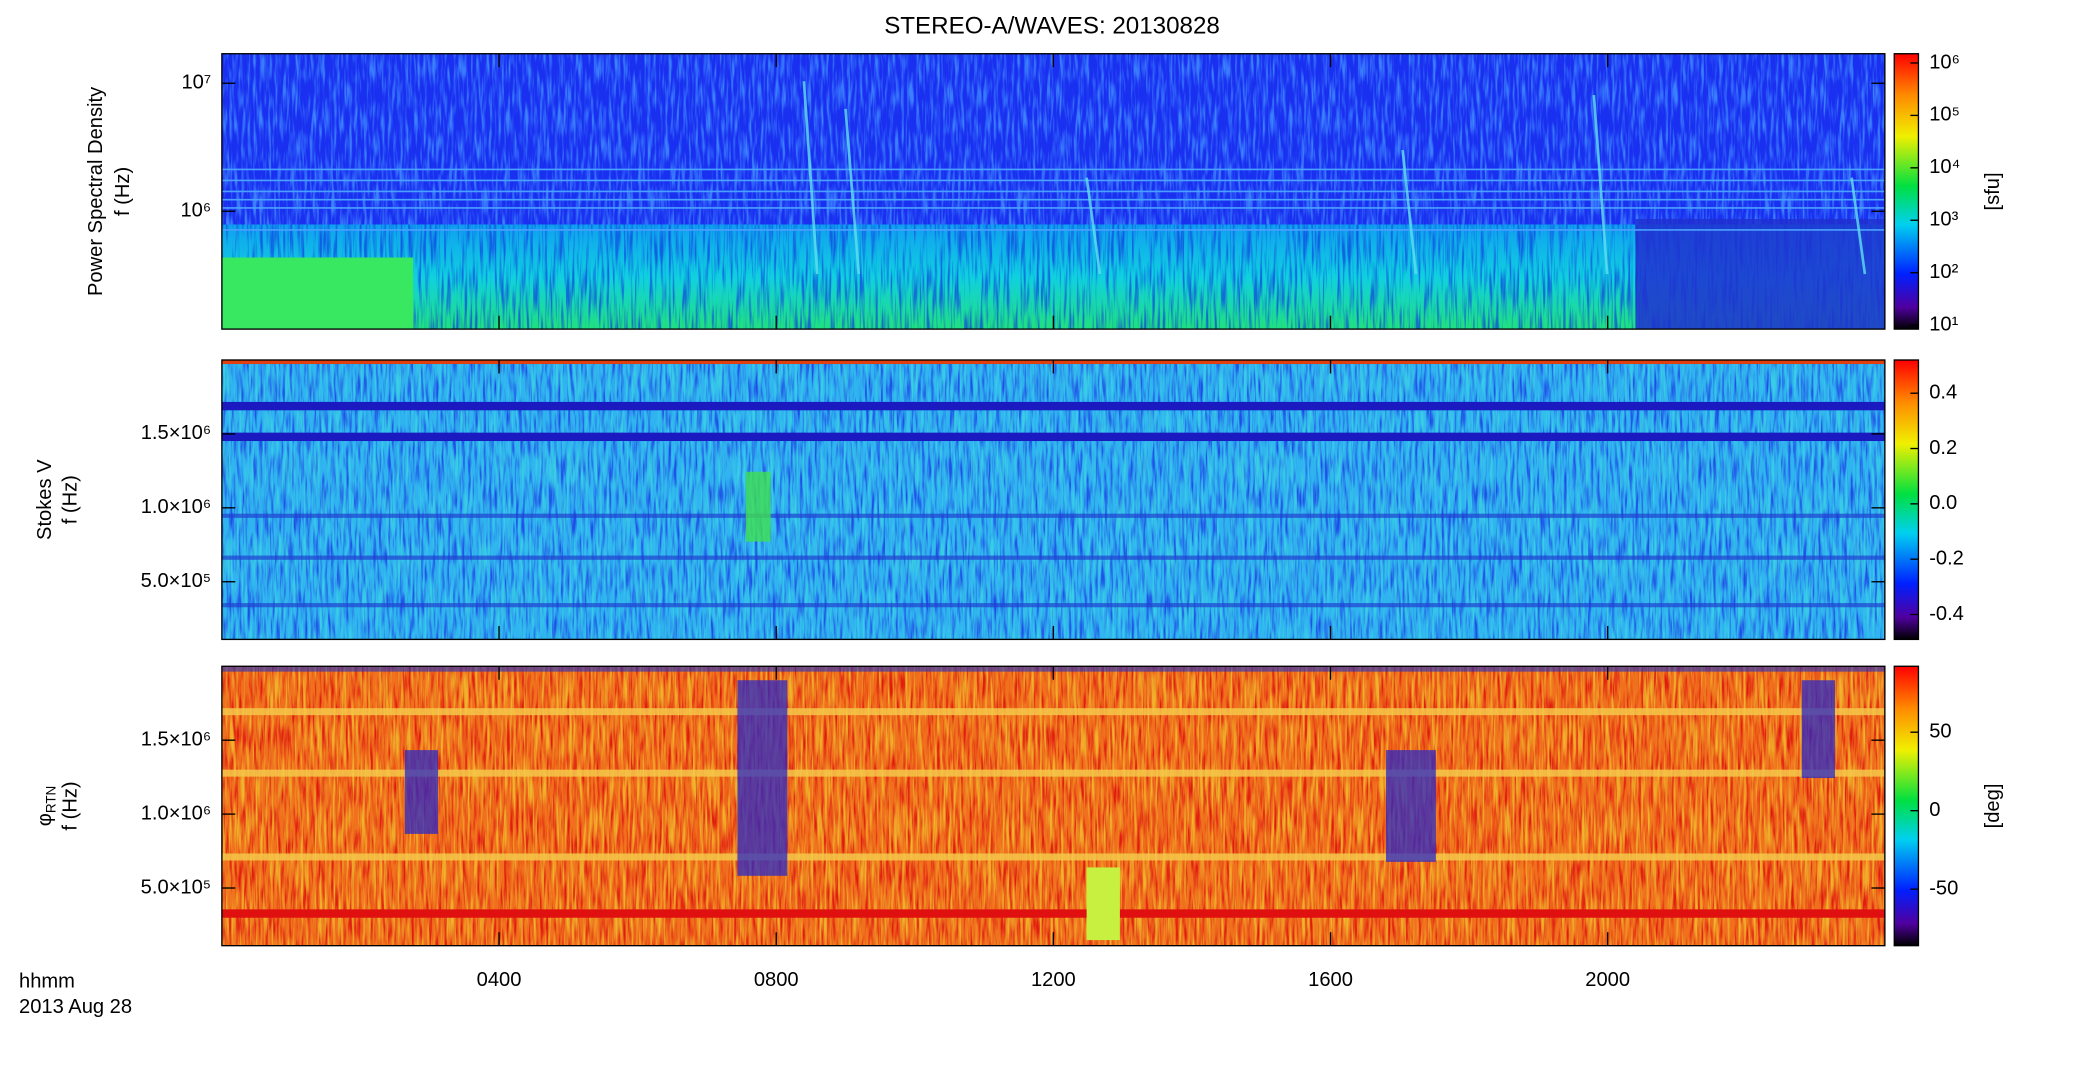 Image resolution: width=2096 pixels, height=1080 pixels. I want to click on colorbar-tick-label: -0.2, so click(1946, 558).